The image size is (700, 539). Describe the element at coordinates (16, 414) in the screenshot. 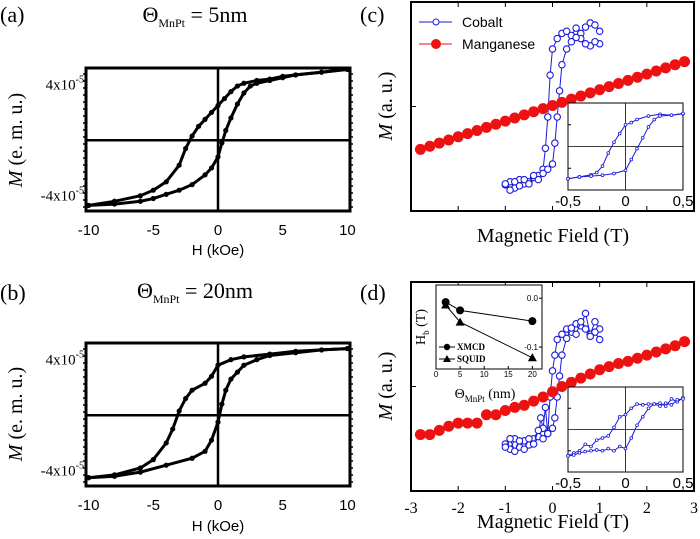

I see `panel-b-ylabel: M (e. m. u.)` at that location.